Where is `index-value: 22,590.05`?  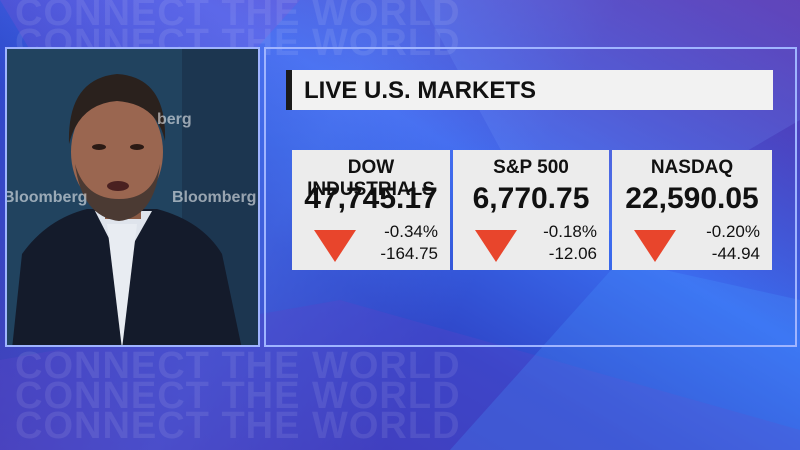
index-value: 22,590.05 is located at coordinates (692, 198).